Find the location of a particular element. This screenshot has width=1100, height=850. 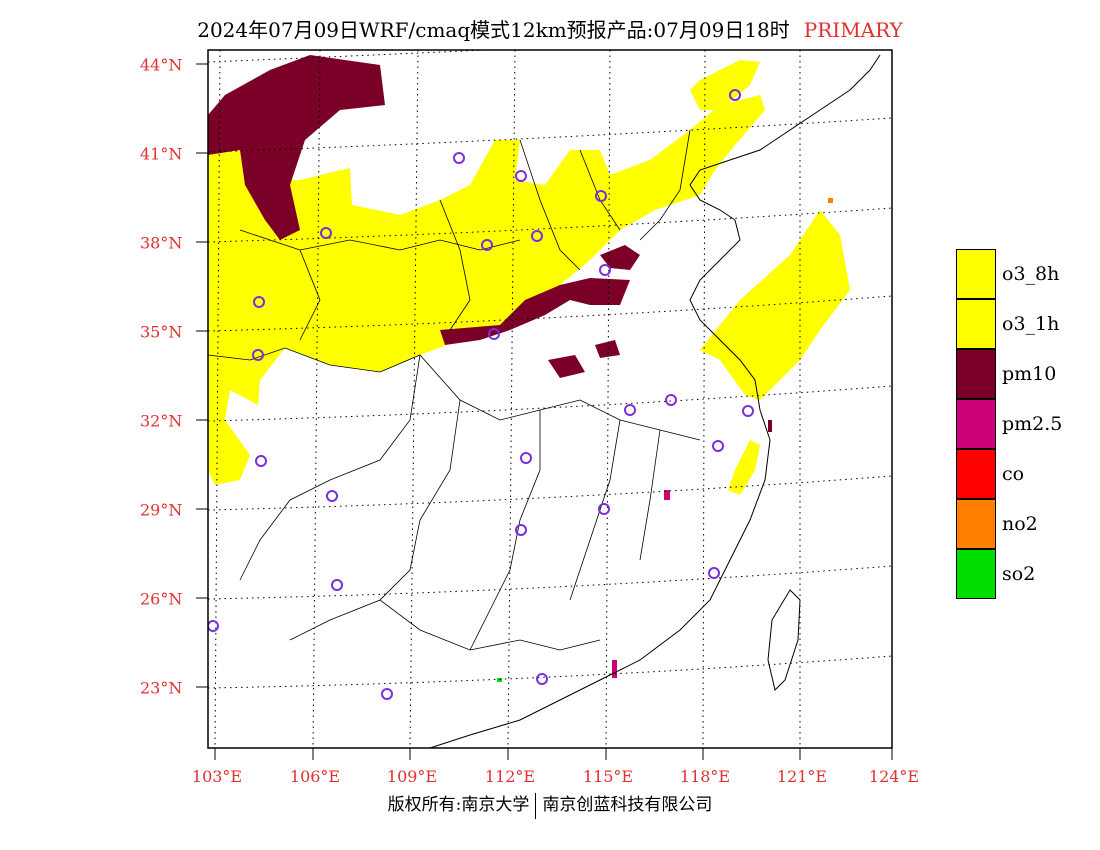

legend-swatch-so2 is located at coordinates (976, 574).